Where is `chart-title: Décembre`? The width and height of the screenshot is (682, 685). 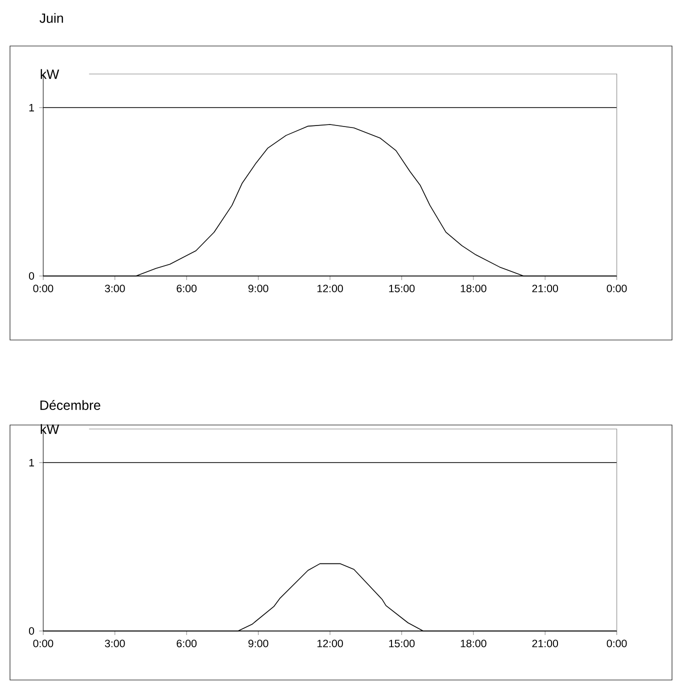 chart-title: Décembre is located at coordinates (70, 405).